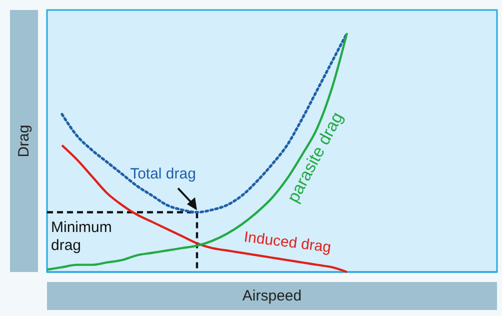 Image resolution: width=502 pixels, height=316 pixels. I want to click on text: Induced drag, so click(287, 242).